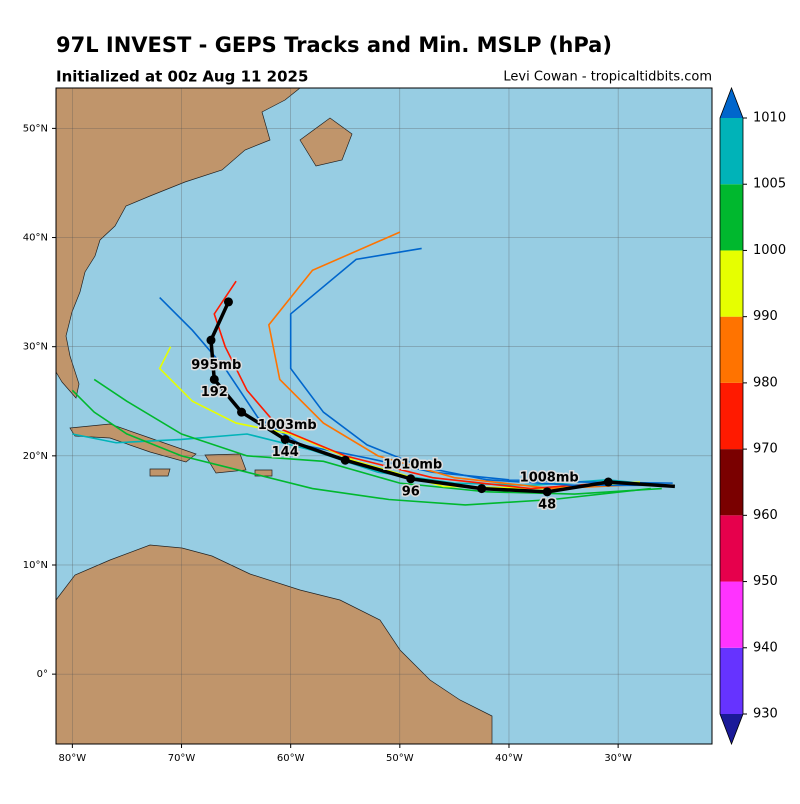  Describe the element at coordinates (549, 477) in the screenshot. I see `pressure-label: 1008mb` at that location.